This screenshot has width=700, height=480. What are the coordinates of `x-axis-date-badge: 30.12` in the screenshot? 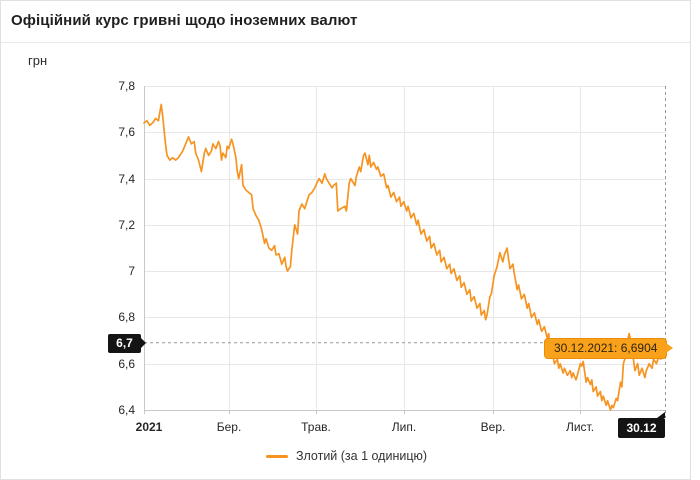 It's located at (641, 425).